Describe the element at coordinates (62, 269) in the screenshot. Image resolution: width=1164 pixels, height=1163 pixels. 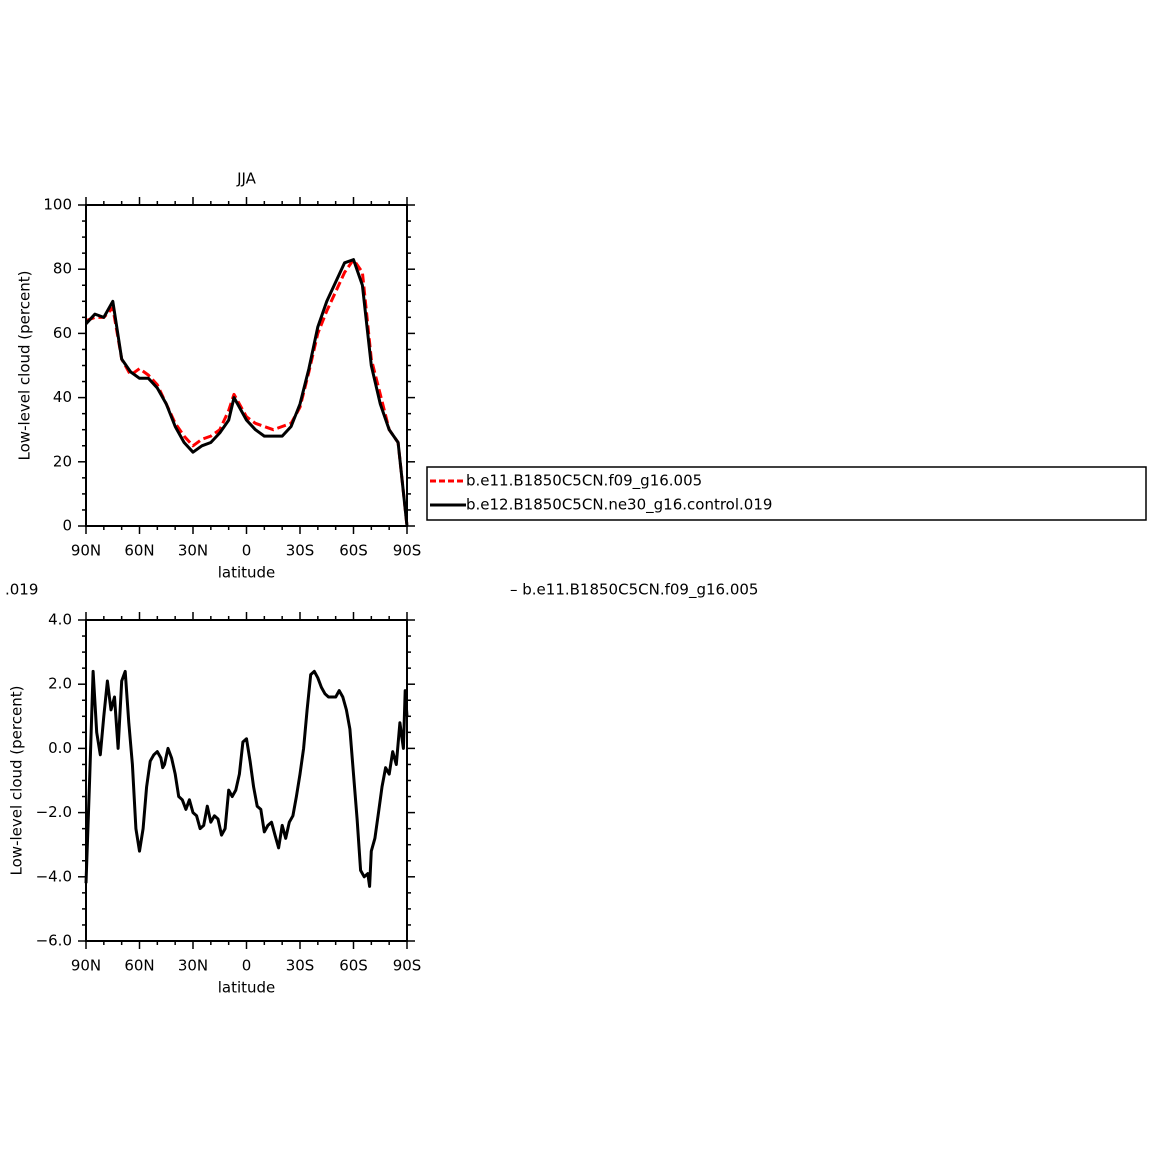
I see `y-tick-label: 80` at that location.